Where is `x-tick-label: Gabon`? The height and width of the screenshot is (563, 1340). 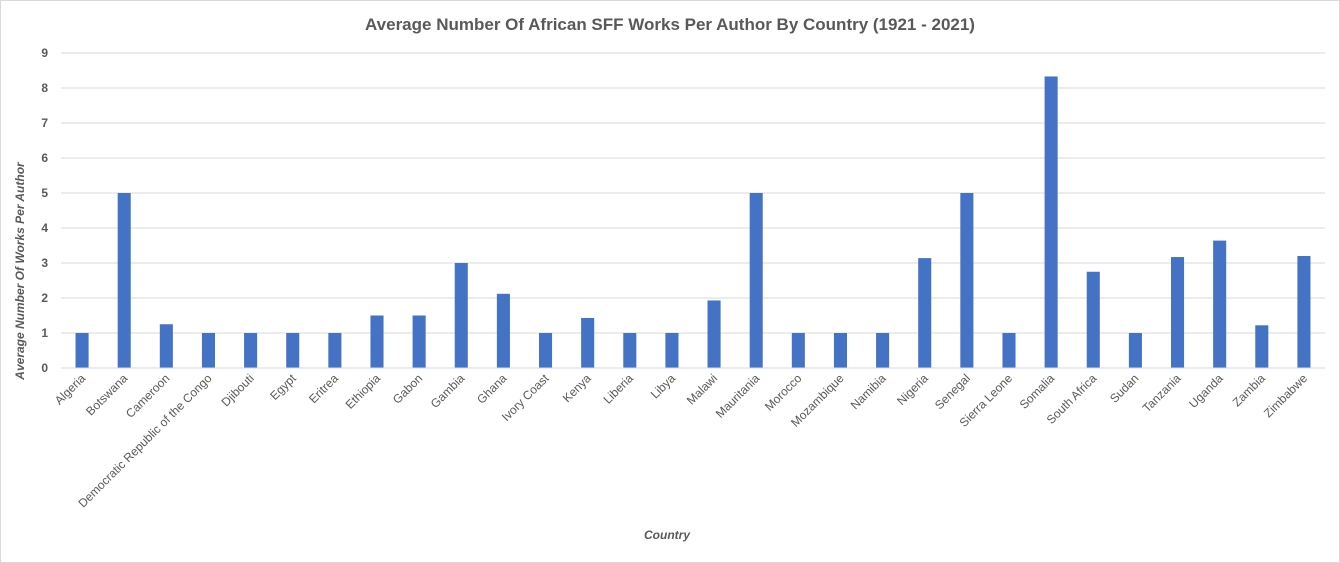 x-tick-label: Gabon is located at coordinates (407, 388).